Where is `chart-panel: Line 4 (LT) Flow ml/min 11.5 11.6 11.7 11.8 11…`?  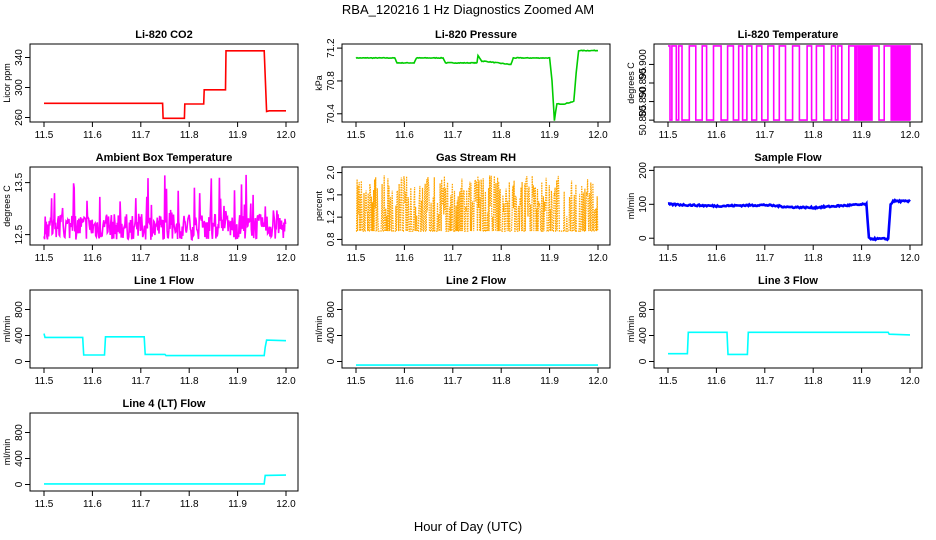
chart-panel: Line 4 (LT) Flow ml/min 11.5 11.6 11.7 11.8 11… is located at coordinates (150, 454).